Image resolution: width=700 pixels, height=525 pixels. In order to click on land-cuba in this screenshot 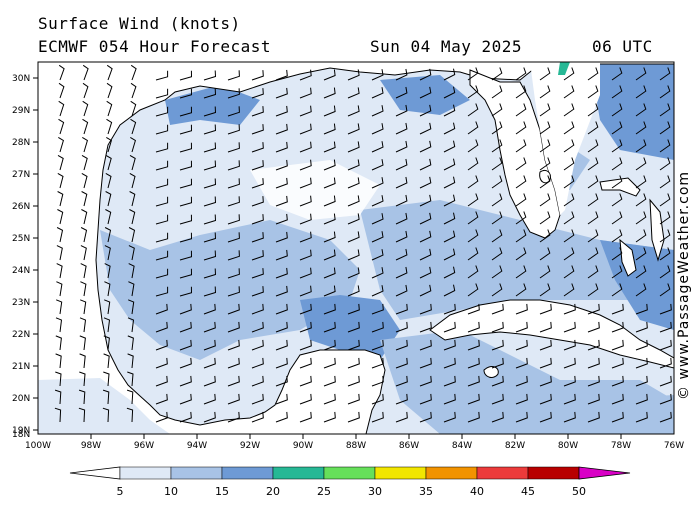, I will do `click(551, 334)`.